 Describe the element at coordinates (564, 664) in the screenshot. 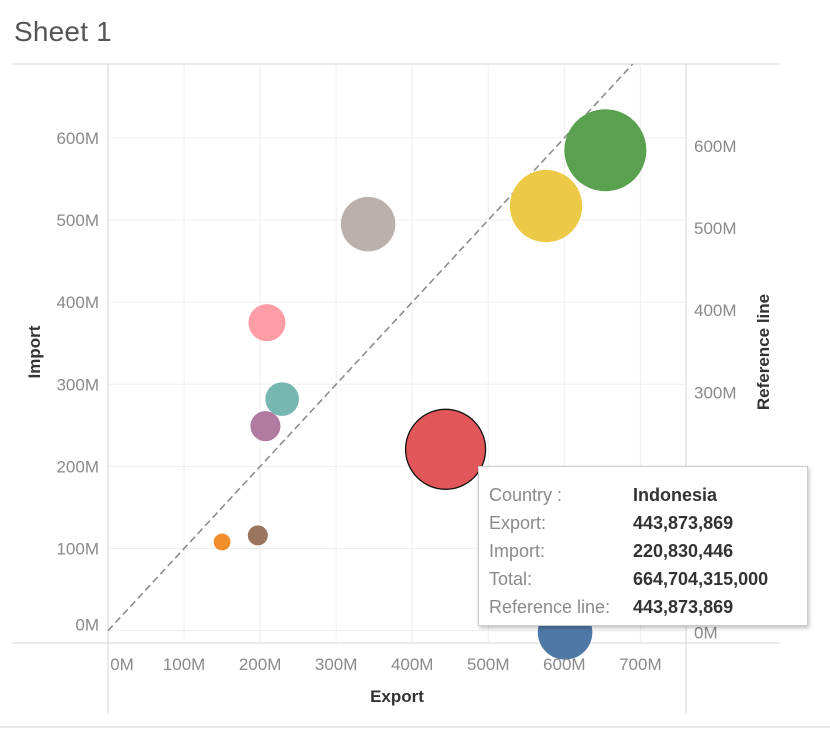

I see `x-tick-label: 600M` at that location.